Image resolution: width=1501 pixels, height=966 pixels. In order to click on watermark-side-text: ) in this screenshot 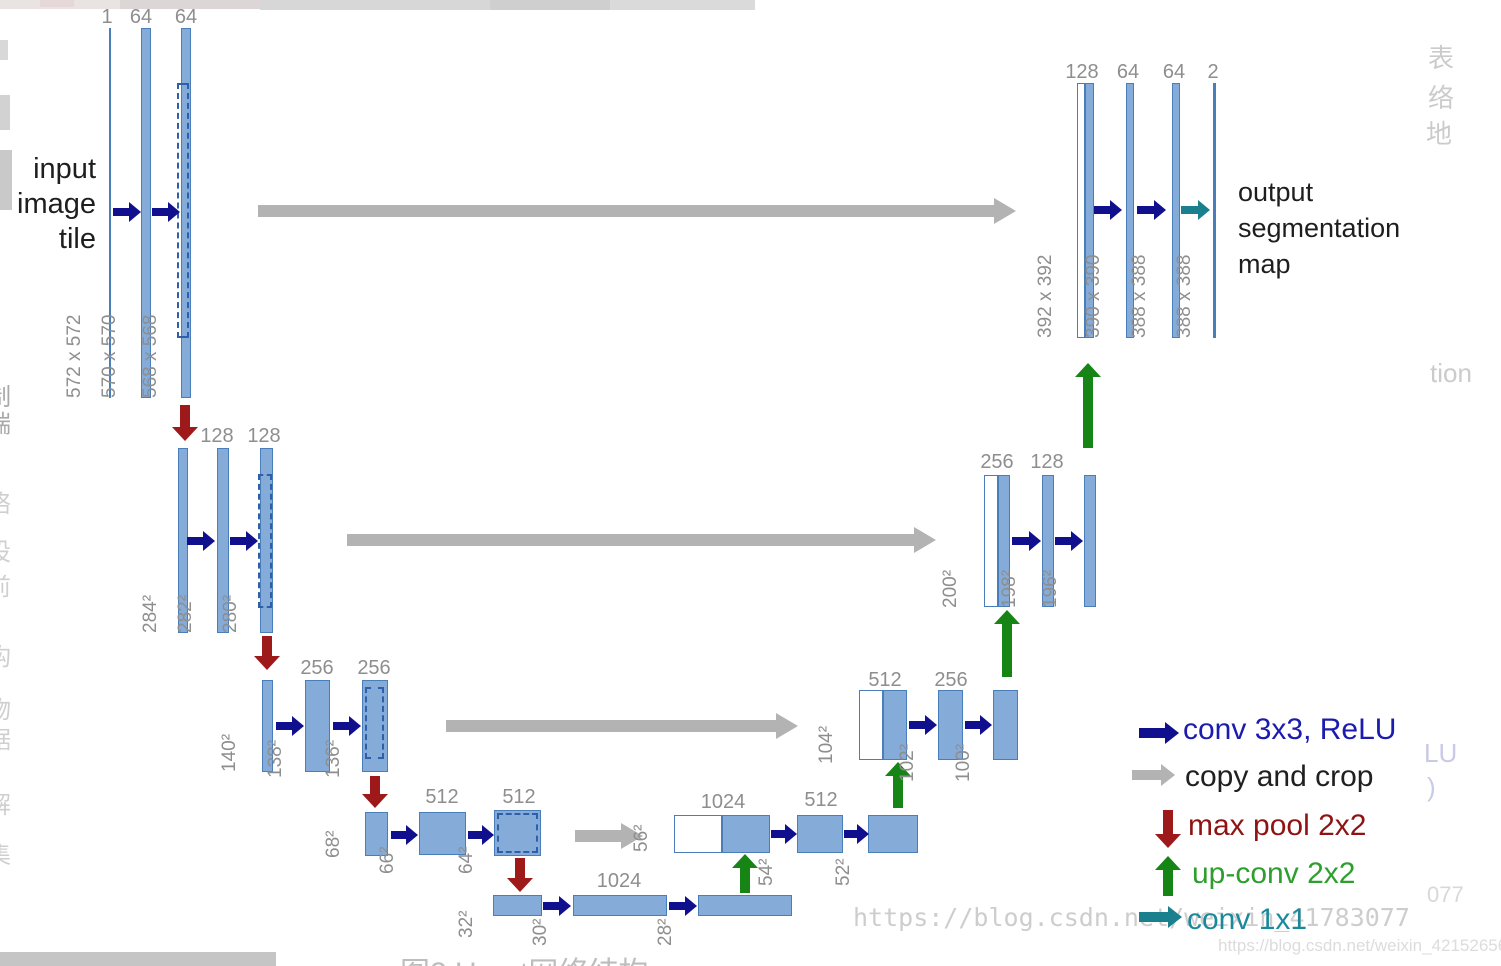, I will do `click(1431, 787)`.